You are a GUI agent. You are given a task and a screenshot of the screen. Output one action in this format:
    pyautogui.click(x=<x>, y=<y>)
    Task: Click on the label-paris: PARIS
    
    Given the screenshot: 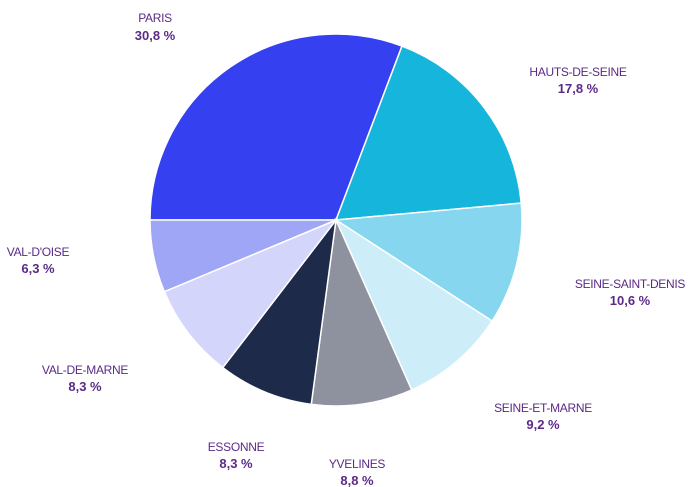 What is the action you would take?
    pyautogui.click(x=155, y=18)
    